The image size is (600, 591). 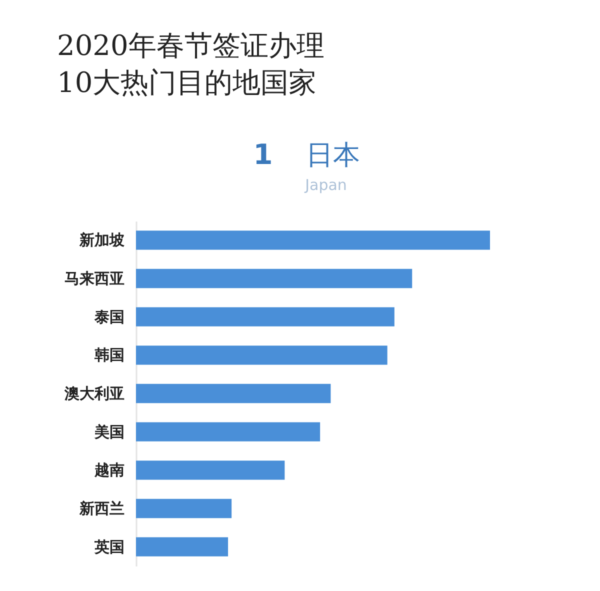 I want to click on y-tick-label: 澳大利亚, so click(x=94, y=393).